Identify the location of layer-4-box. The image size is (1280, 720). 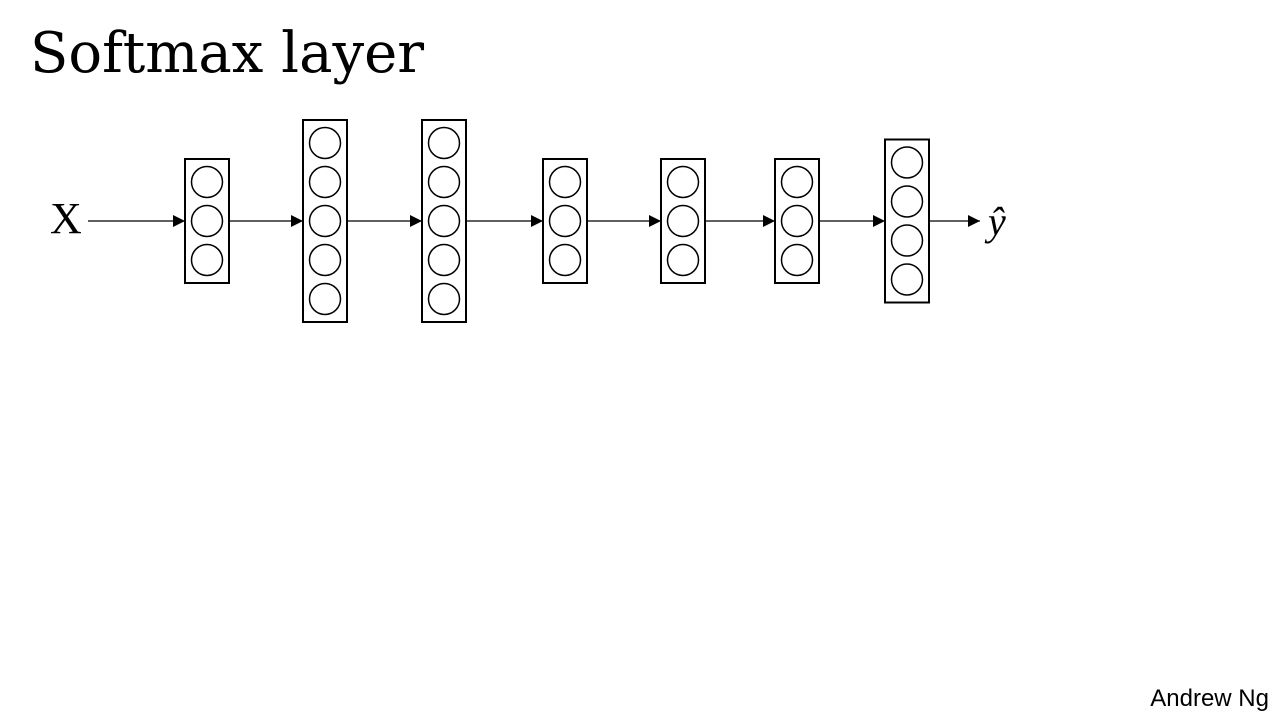
(565, 221).